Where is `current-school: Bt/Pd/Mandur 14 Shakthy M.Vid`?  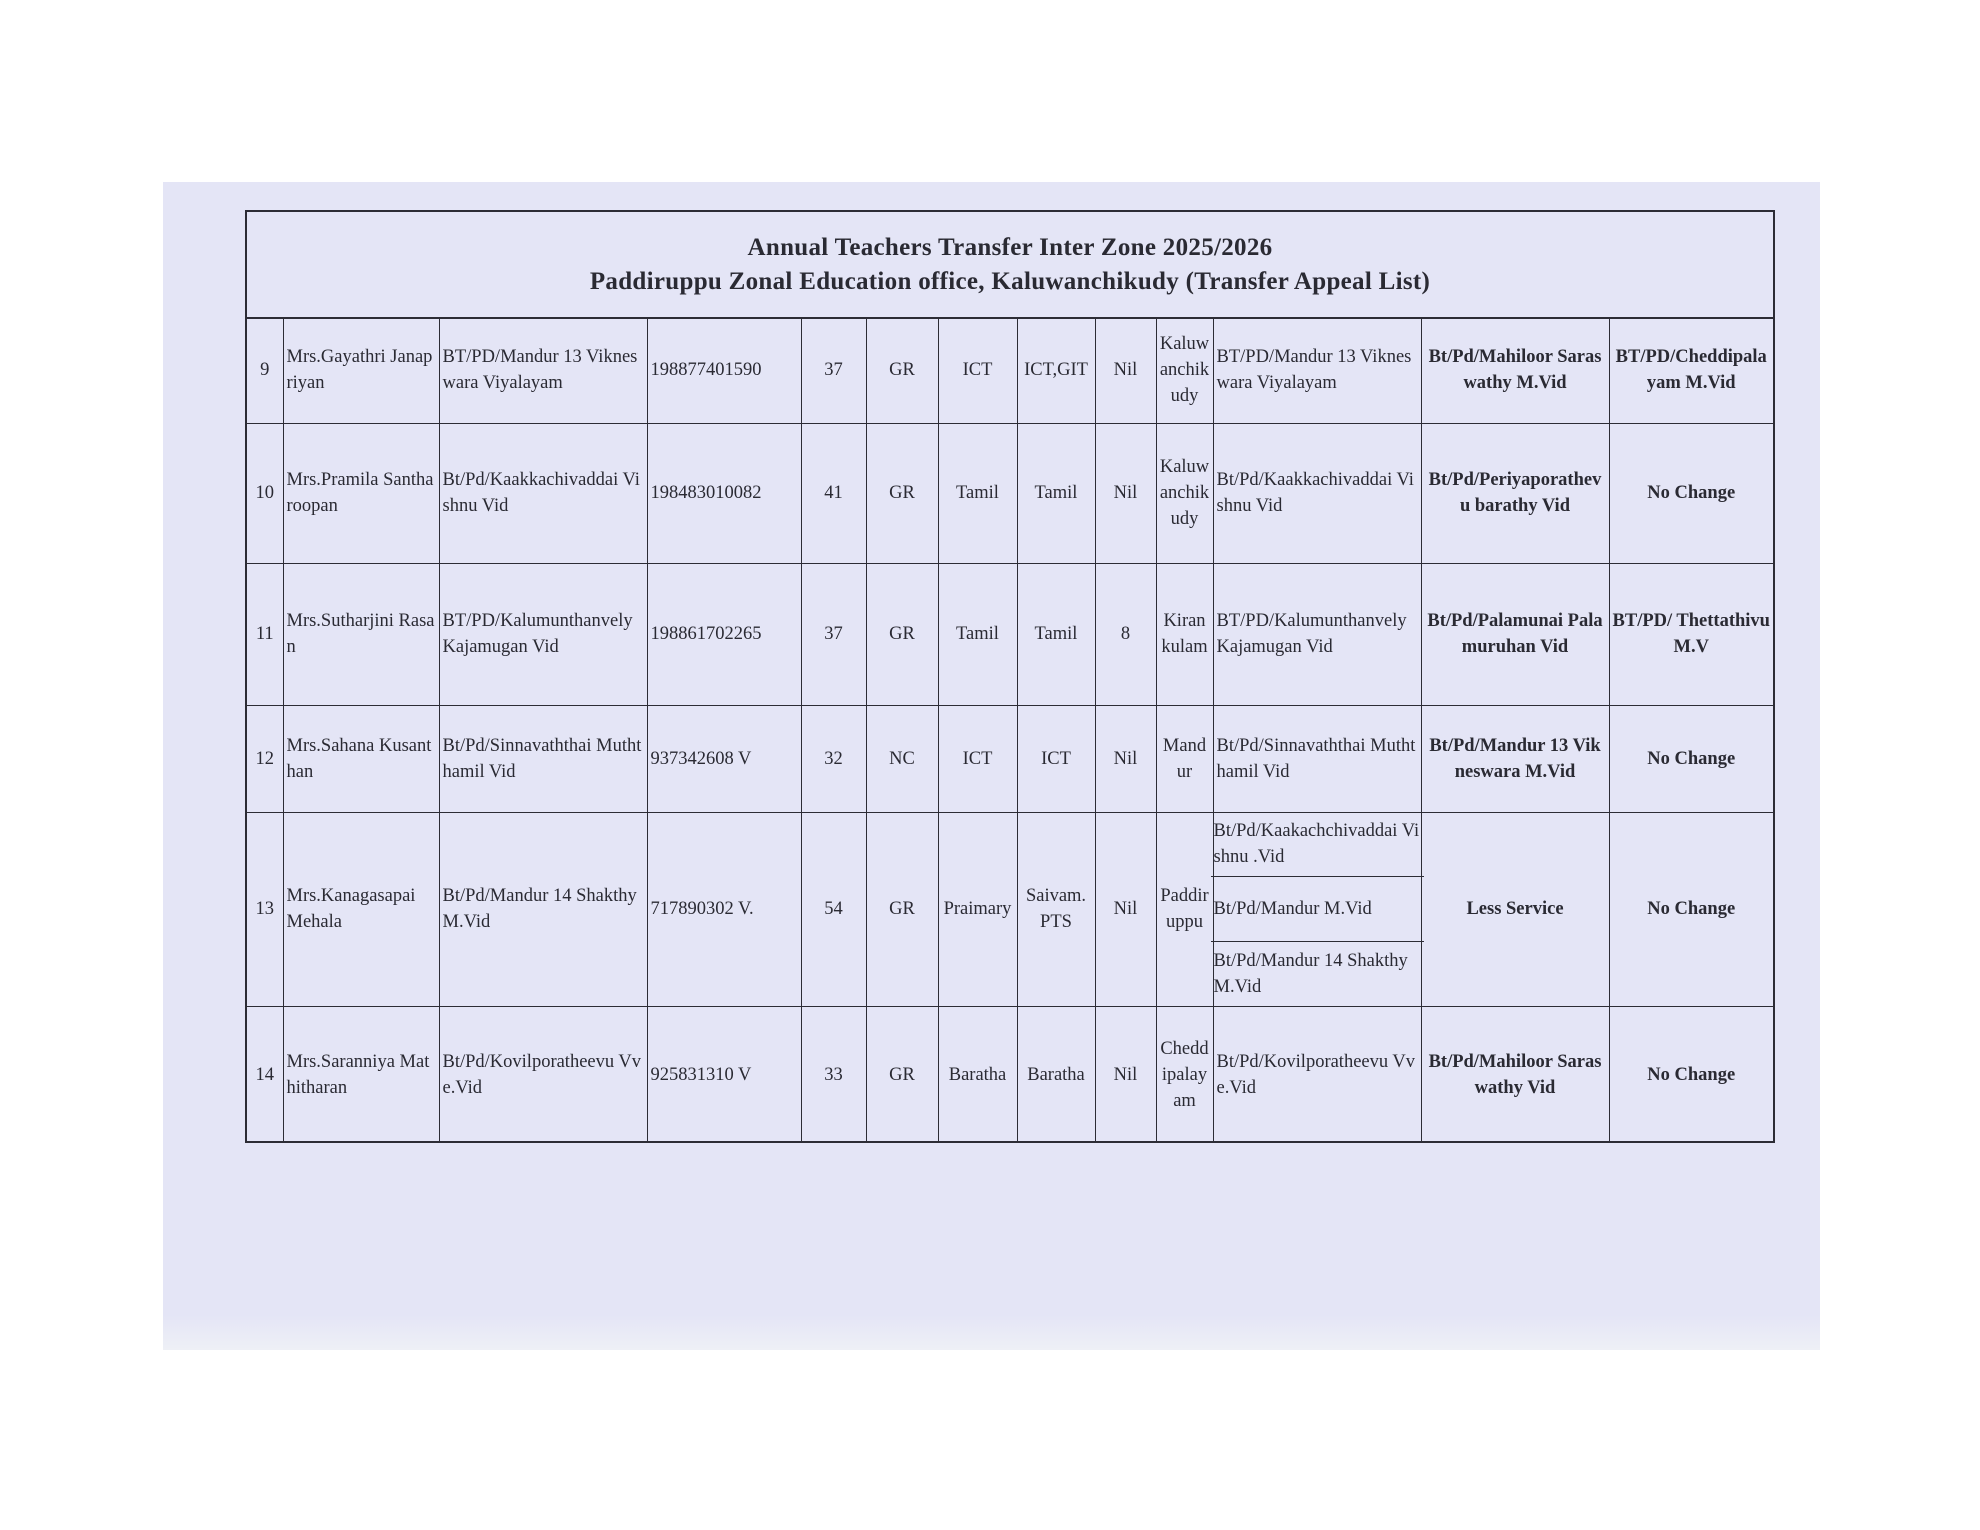
current-school: Bt/Pd/Mandur 14 Shakthy M.Vid is located at coordinates (543, 909).